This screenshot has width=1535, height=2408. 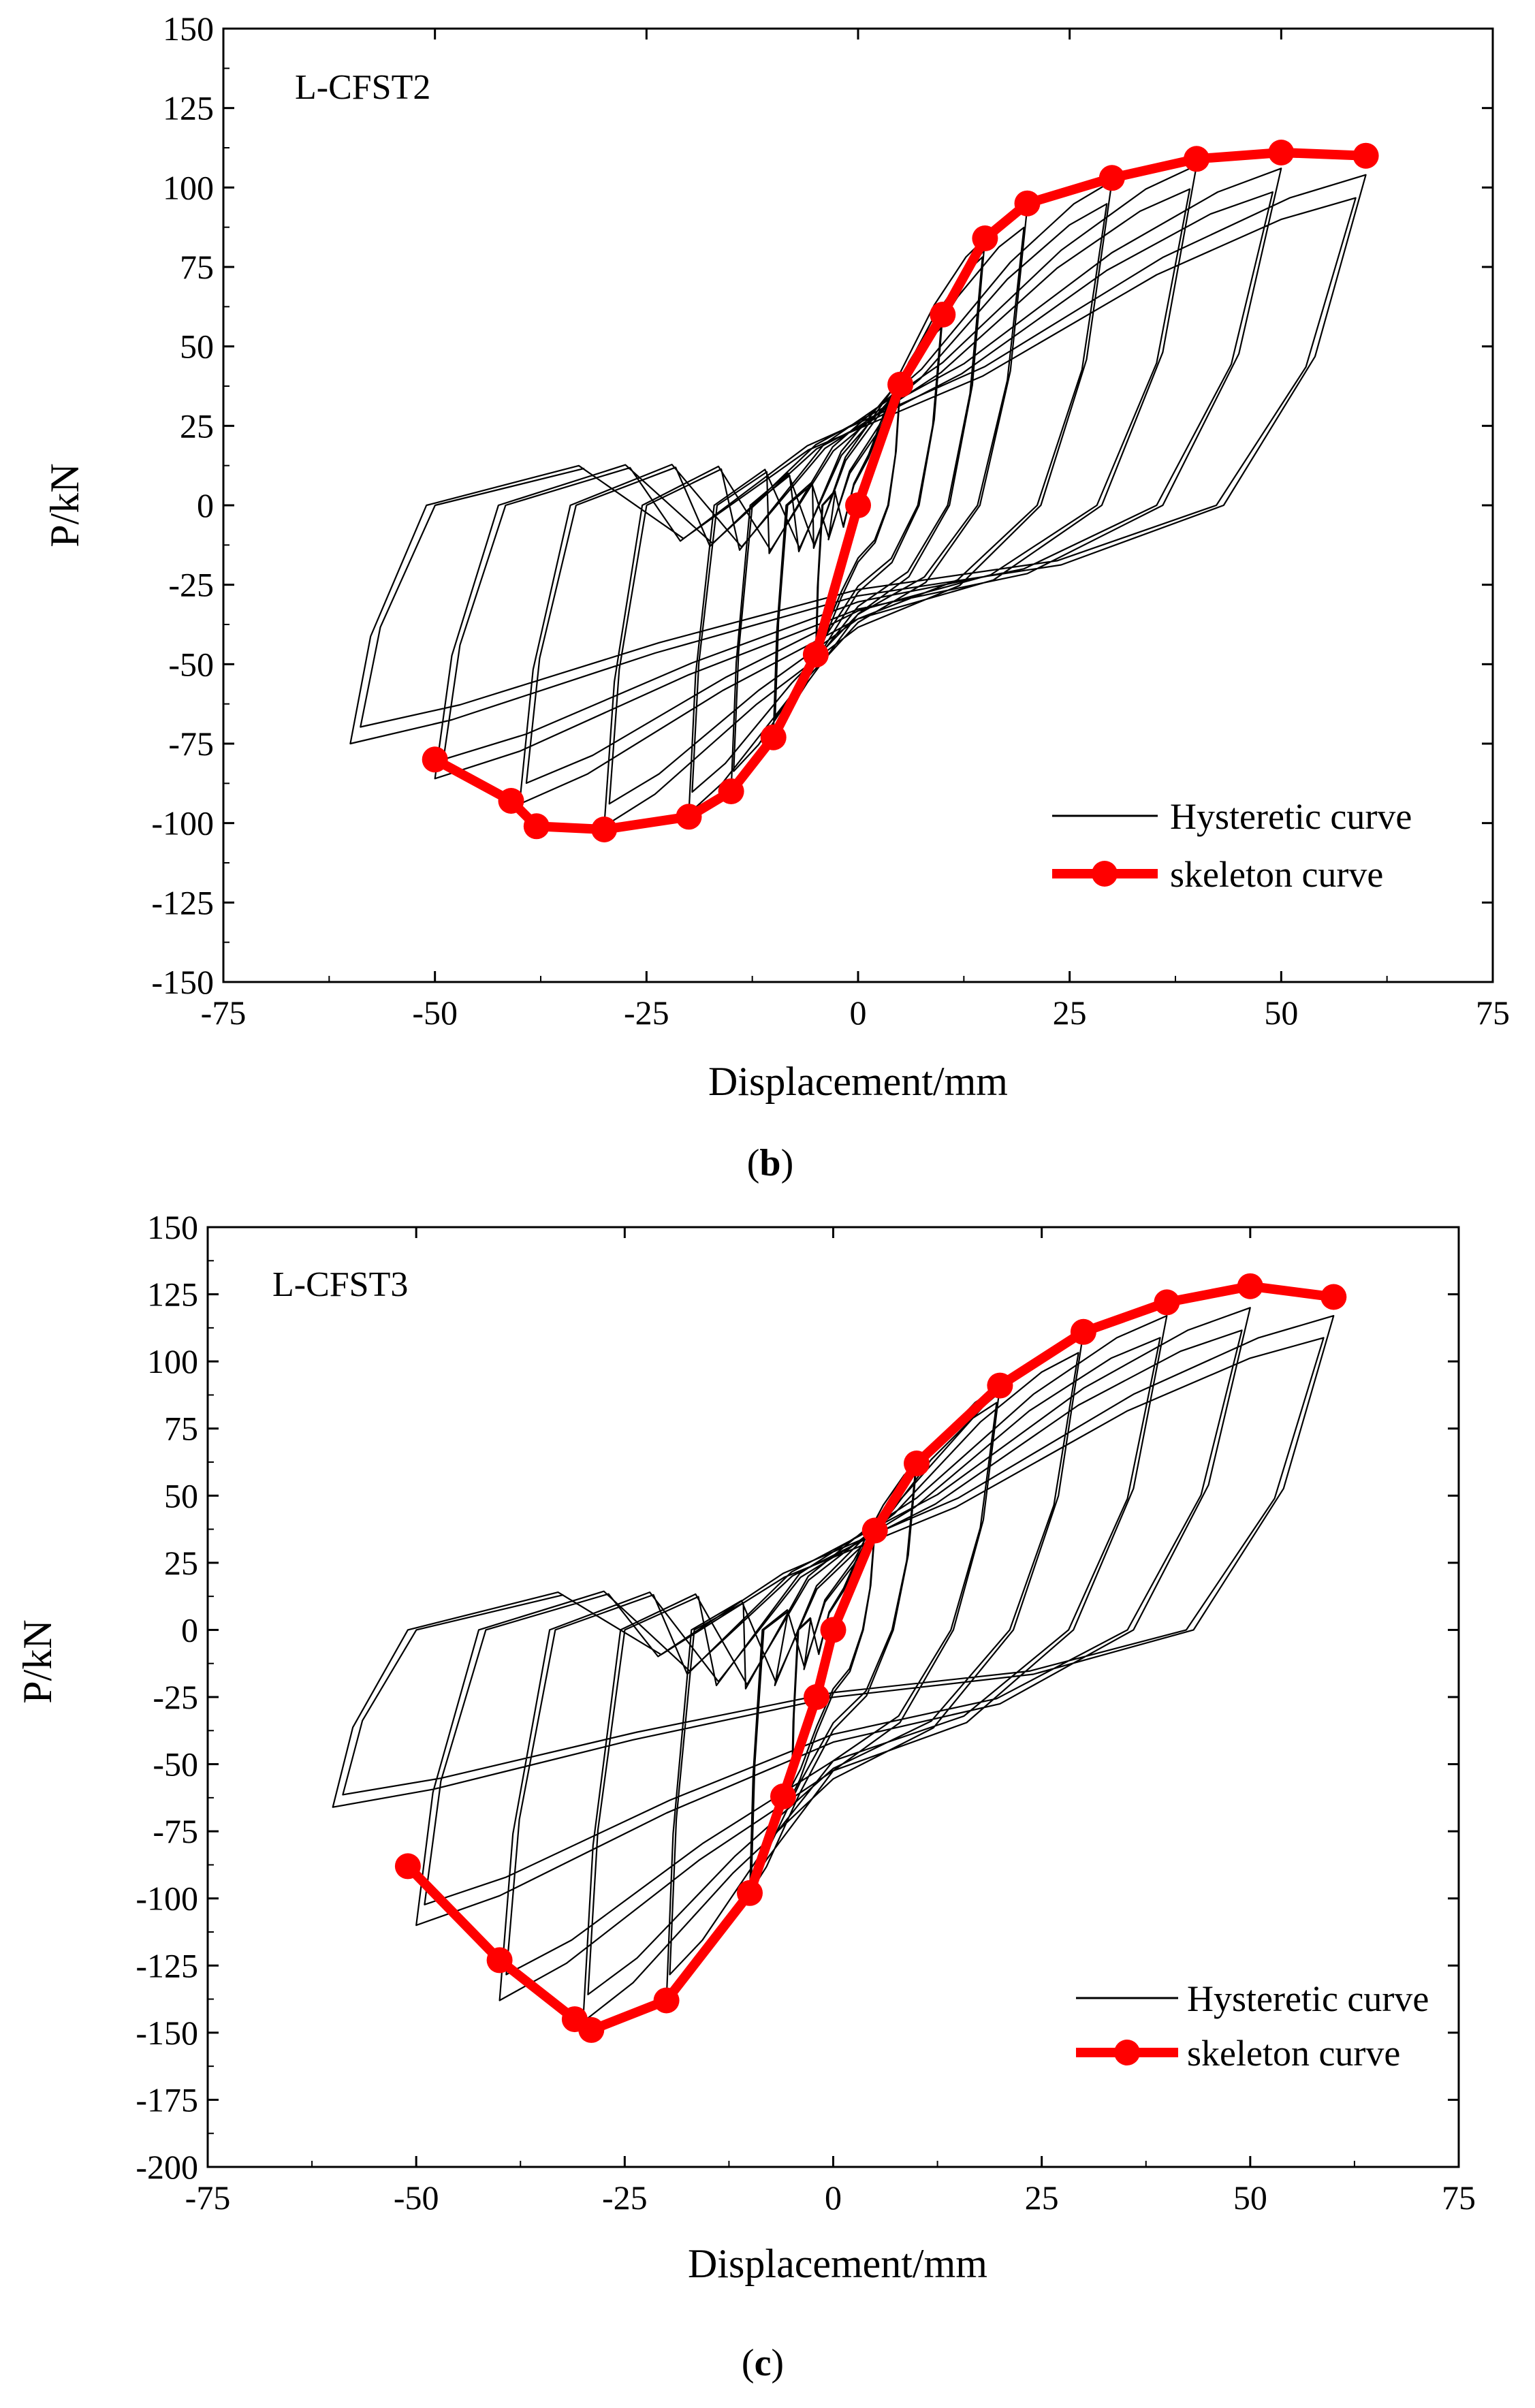 I want to click on legend-b: Hysteretic curve skeleton curve, so click(x=1232, y=846).